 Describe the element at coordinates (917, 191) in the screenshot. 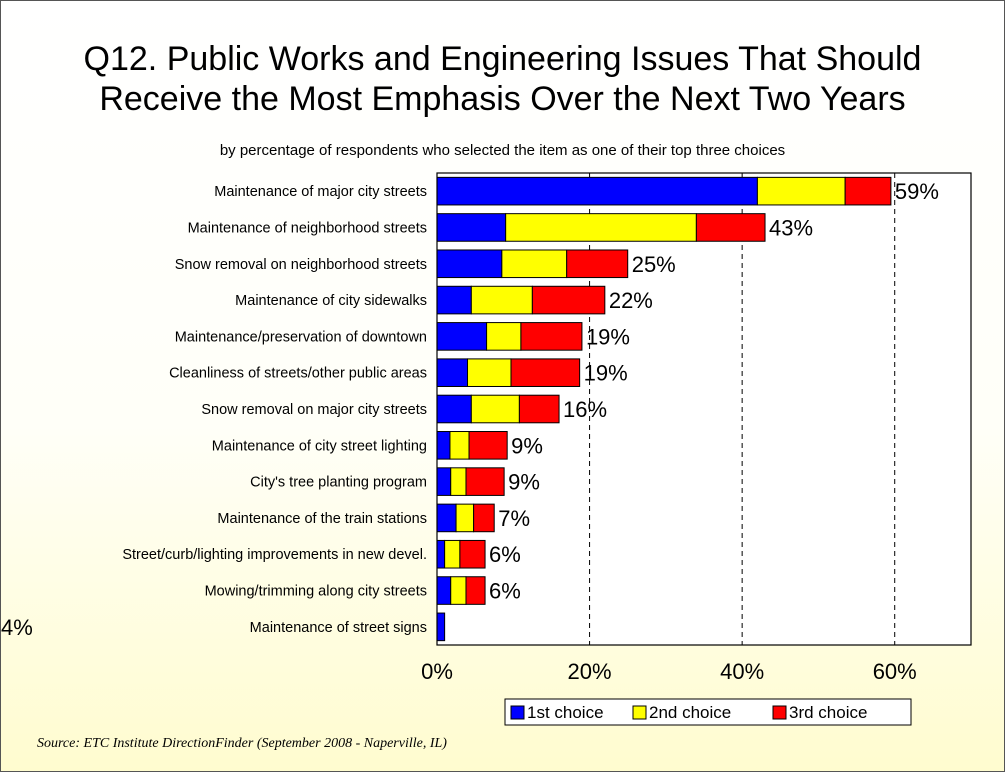

I see `total-label-0: 59%` at that location.